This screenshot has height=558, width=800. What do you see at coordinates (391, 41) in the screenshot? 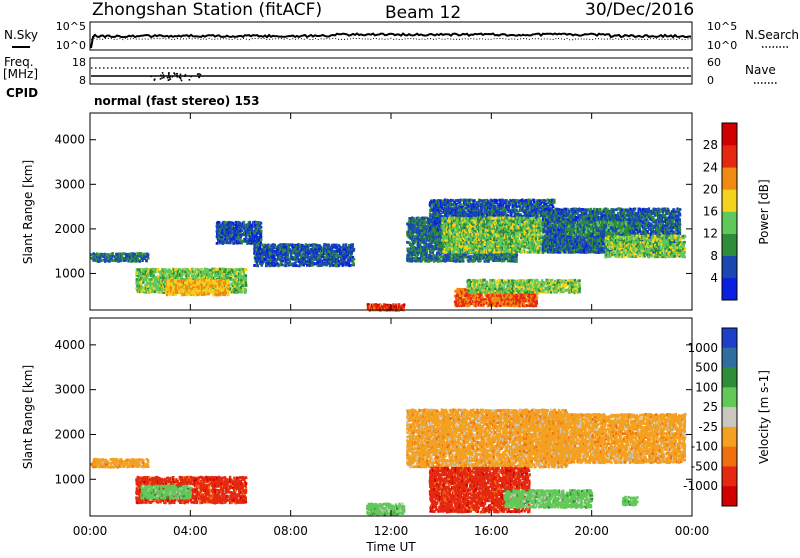
I see `noise-sky-series` at bounding box center [391, 41].